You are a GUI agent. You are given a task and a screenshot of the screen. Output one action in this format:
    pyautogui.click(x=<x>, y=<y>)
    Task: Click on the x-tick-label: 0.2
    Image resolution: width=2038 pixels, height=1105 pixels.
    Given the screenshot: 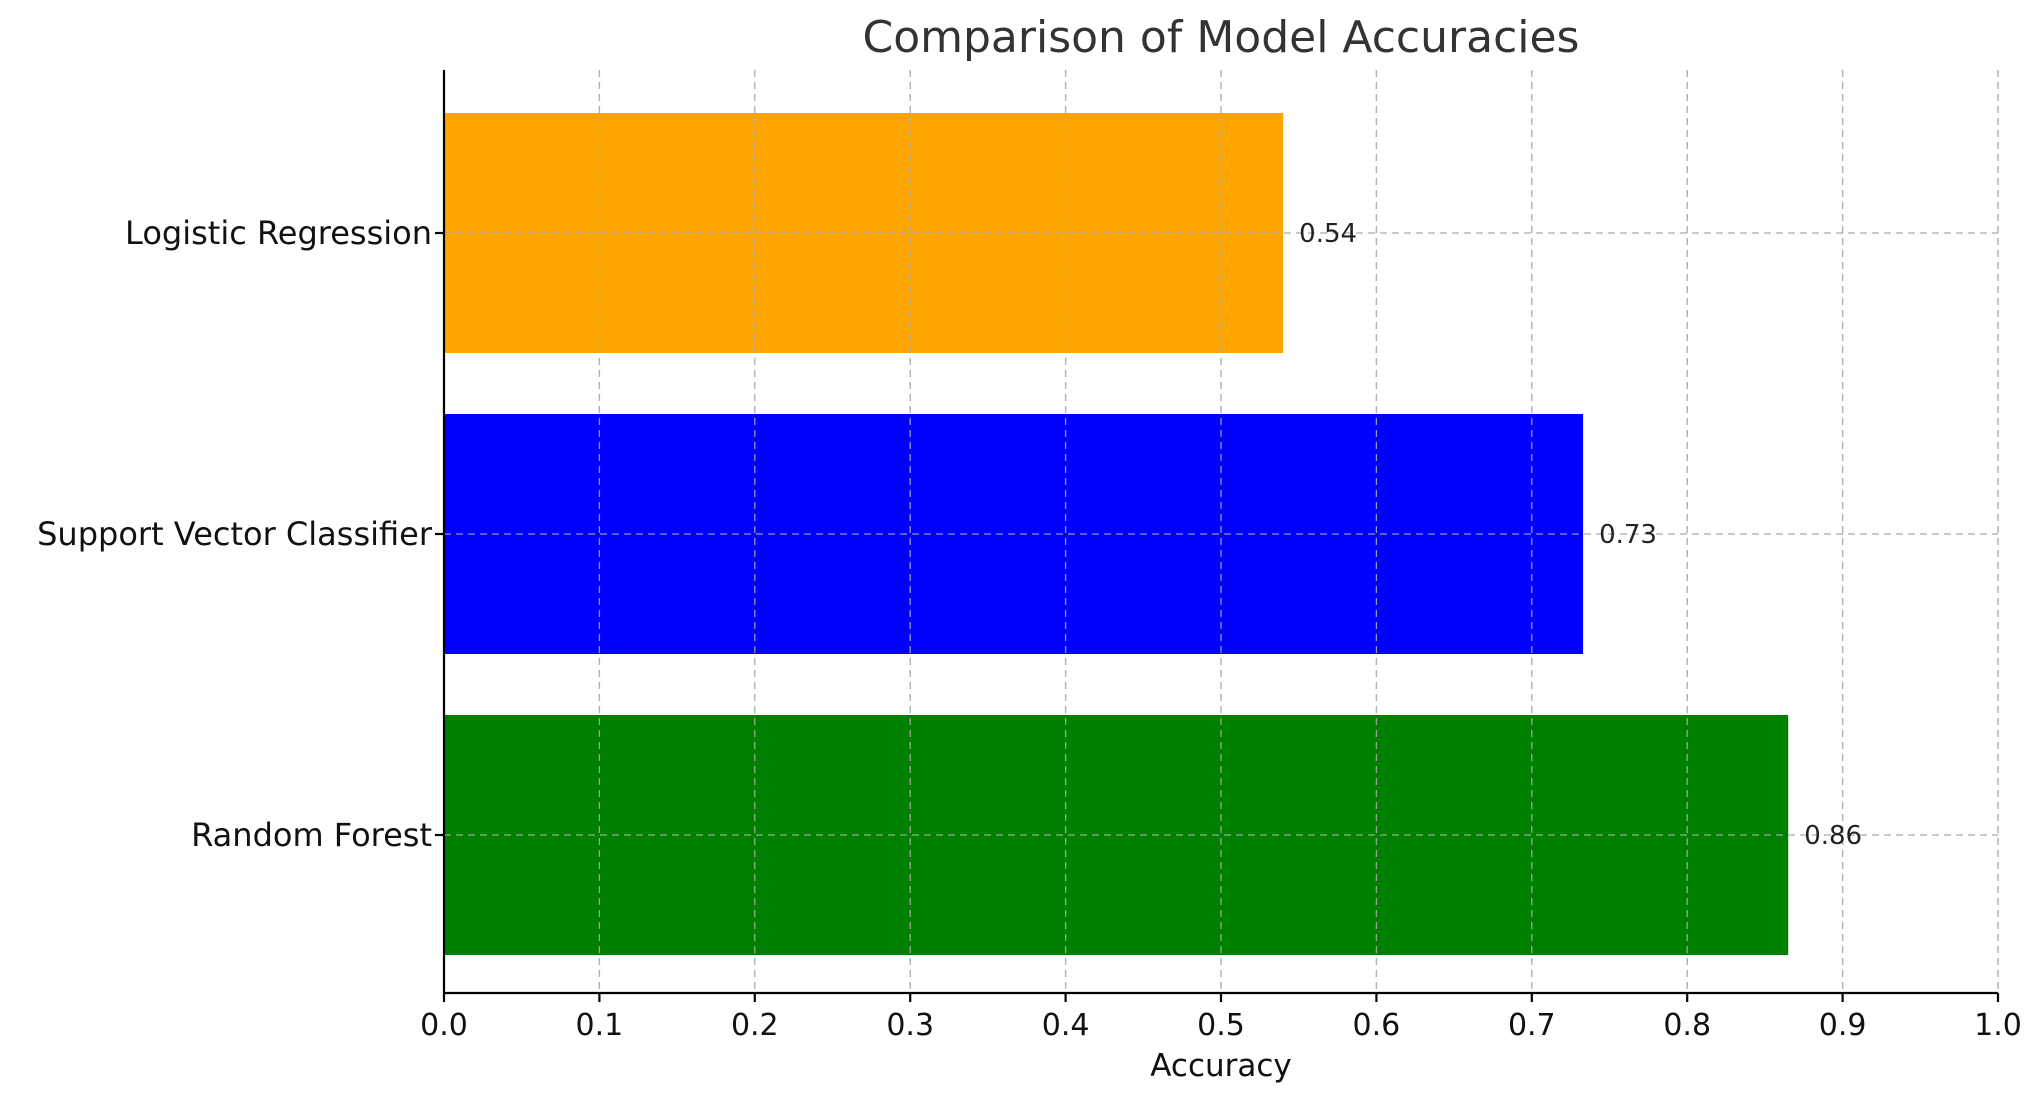 What is the action you would take?
    pyautogui.click(x=755, y=1025)
    